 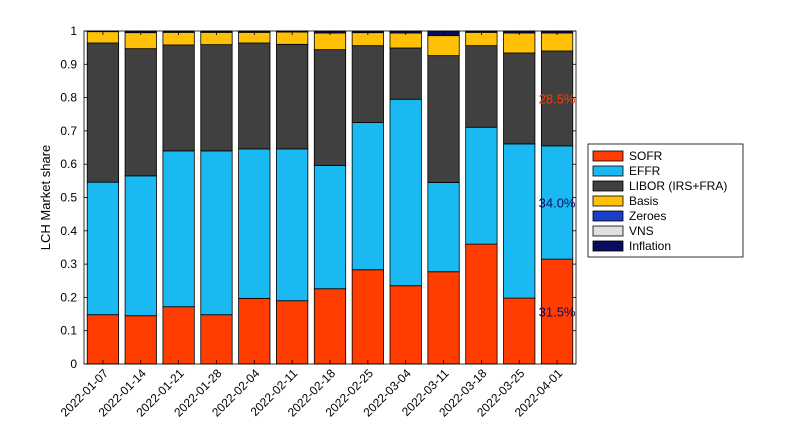 What do you see at coordinates (68, 64) in the screenshot?
I see `y-tick-label: 0.9` at bounding box center [68, 64].